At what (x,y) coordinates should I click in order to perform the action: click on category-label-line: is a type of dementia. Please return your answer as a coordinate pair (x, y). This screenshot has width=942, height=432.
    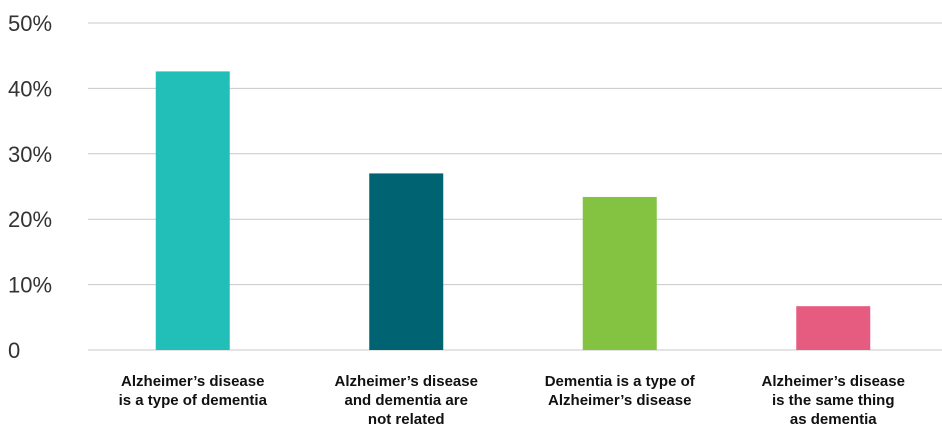
    Looking at the image, I should click on (193, 400).